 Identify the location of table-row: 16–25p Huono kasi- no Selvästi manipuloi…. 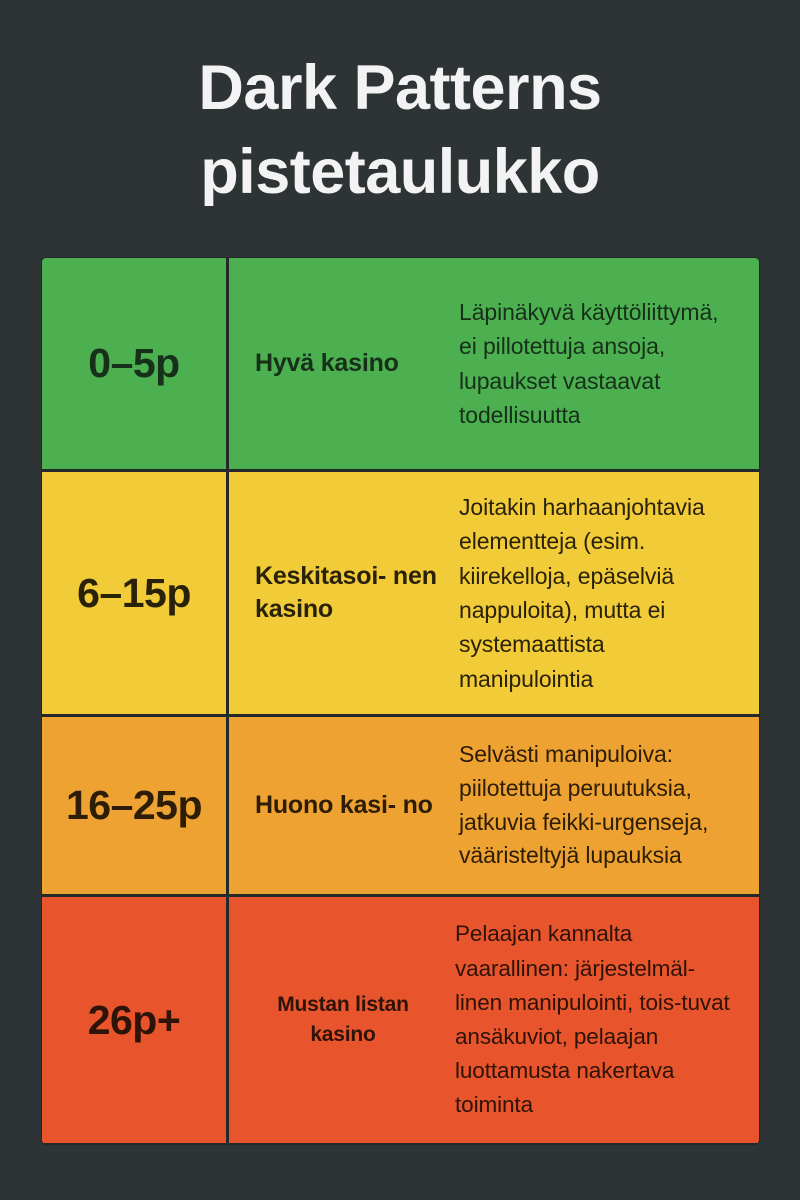
(400, 807).